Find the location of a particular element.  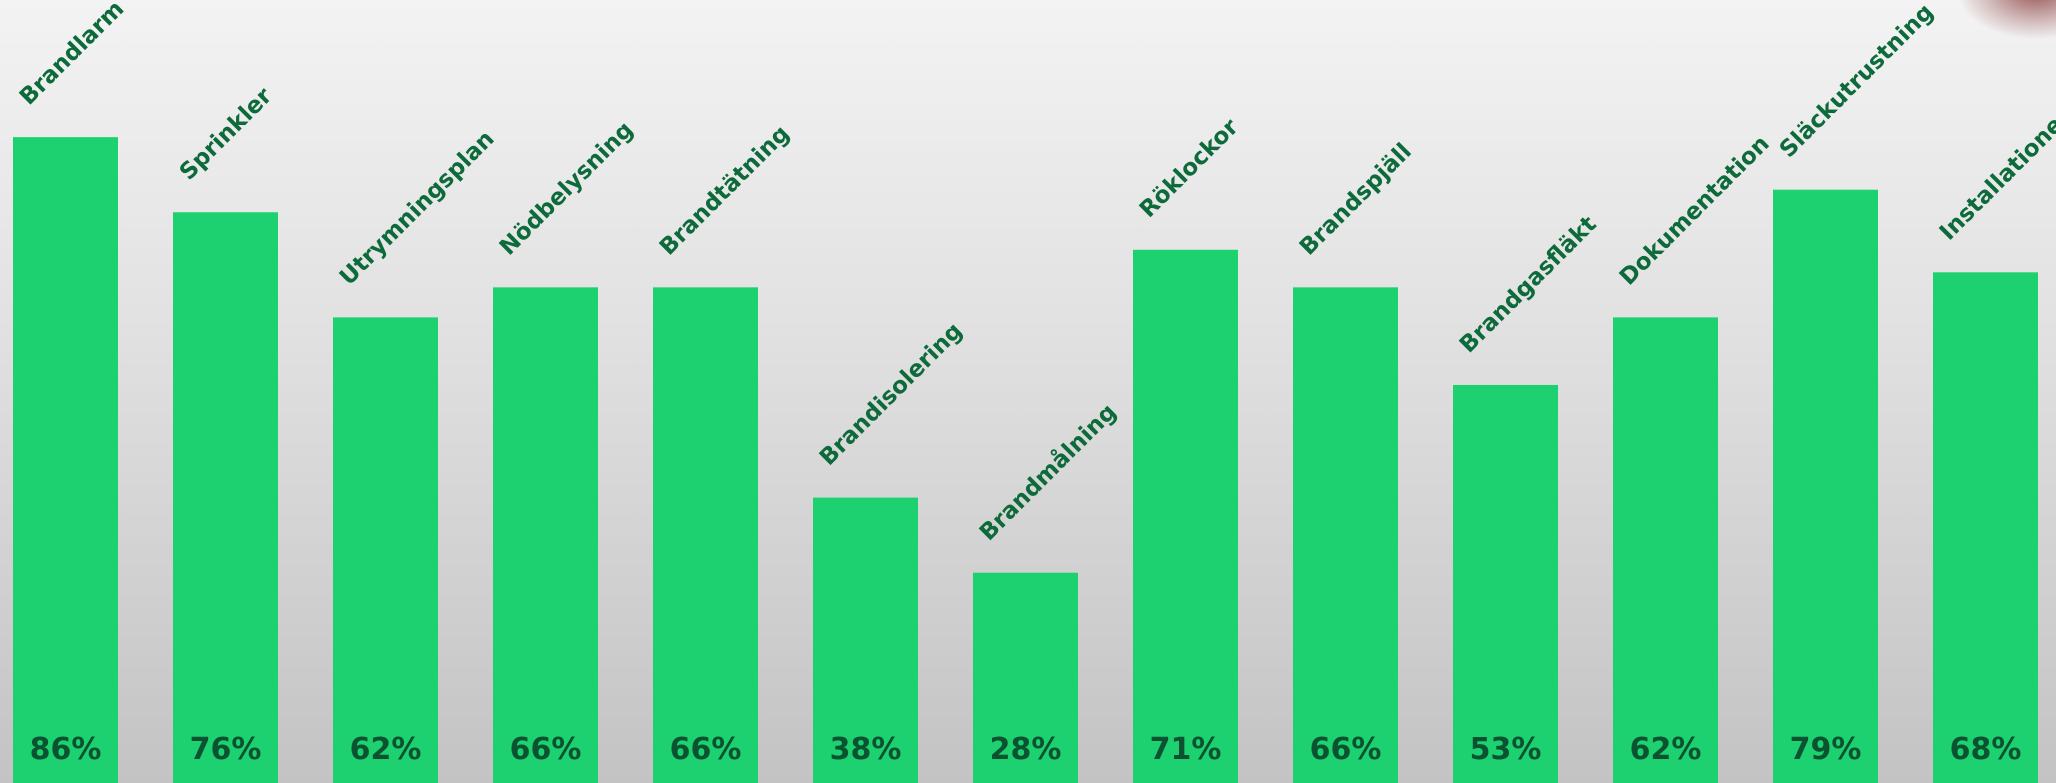

category-label: Brandisolering is located at coordinates (891, 394).